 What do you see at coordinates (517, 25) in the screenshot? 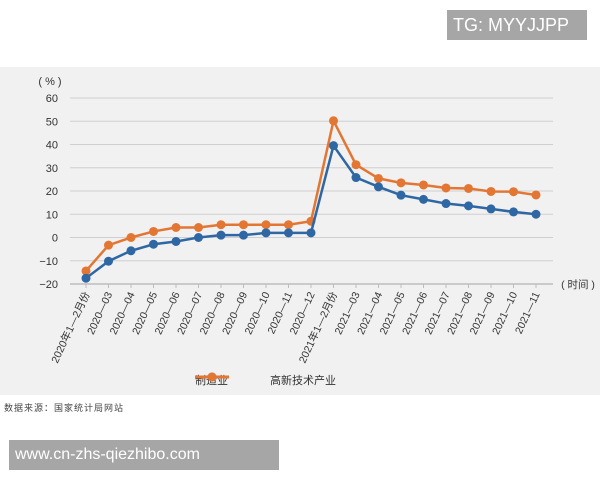
I see `watermark-top: TG: MYYJJPP` at bounding box center [517, 25].